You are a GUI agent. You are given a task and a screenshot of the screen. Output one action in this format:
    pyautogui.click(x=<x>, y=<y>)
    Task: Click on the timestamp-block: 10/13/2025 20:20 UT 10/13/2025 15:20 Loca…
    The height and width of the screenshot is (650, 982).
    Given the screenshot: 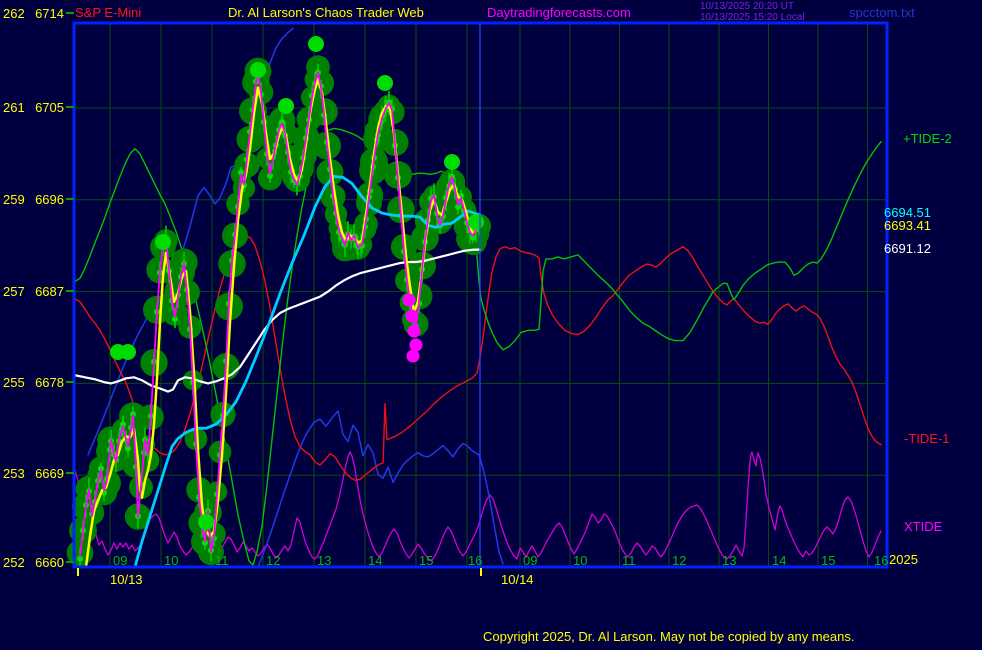 What is the action you would take?
    pyautogui.click(x=752, y=12)
    